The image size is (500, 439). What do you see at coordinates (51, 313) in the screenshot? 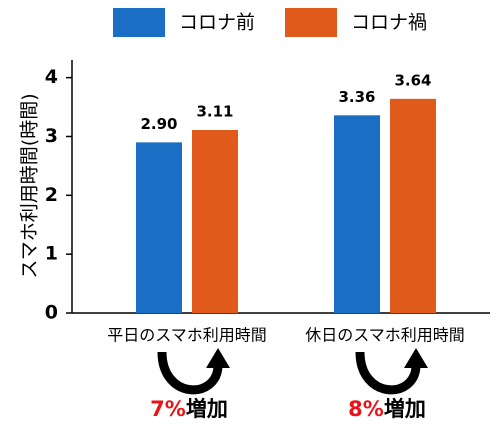
I see `y-tick-label: 0` at bounding box center [51, 313].